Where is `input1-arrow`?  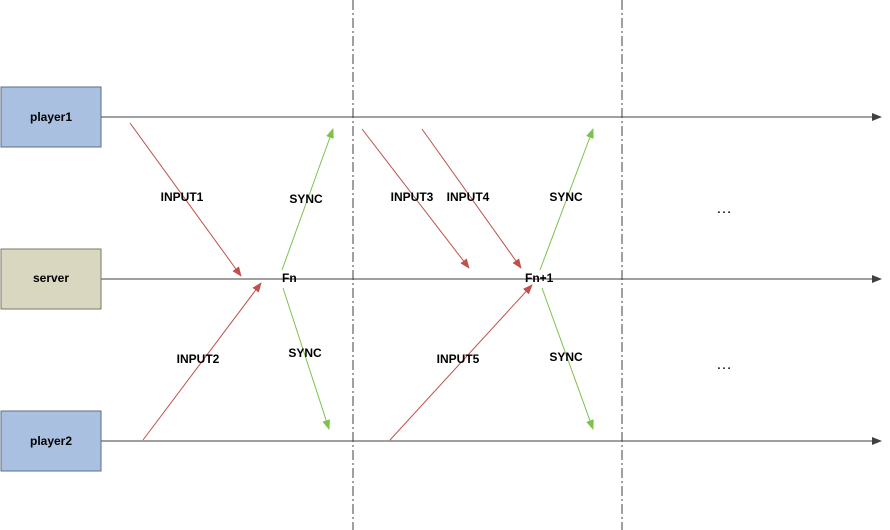 input1-arrow is located at coordinates (185, 199).